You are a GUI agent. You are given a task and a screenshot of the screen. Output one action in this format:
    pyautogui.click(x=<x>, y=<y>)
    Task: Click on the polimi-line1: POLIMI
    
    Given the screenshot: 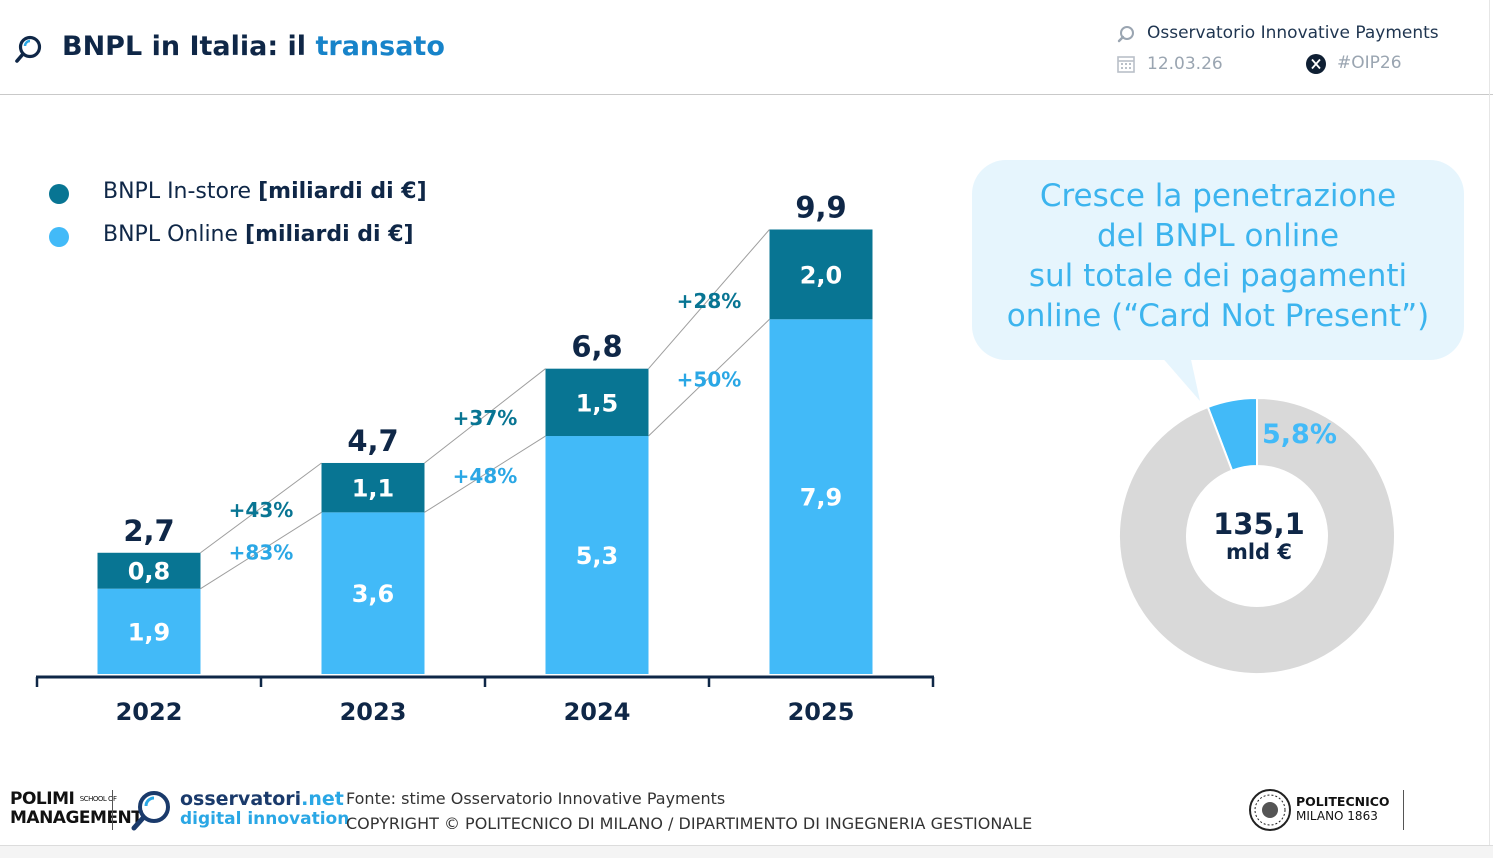 What is the action you would take?
    pyautogui.click(x=42, y=799)
    